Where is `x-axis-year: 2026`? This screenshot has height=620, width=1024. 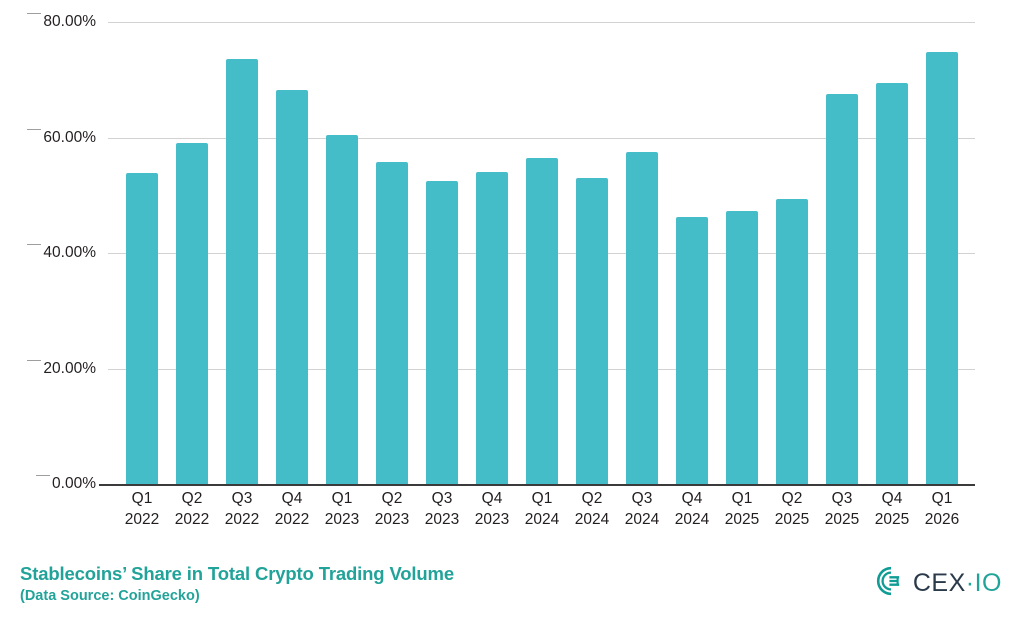
x-axis-year: 2026 is located at coordinates (942, 519).